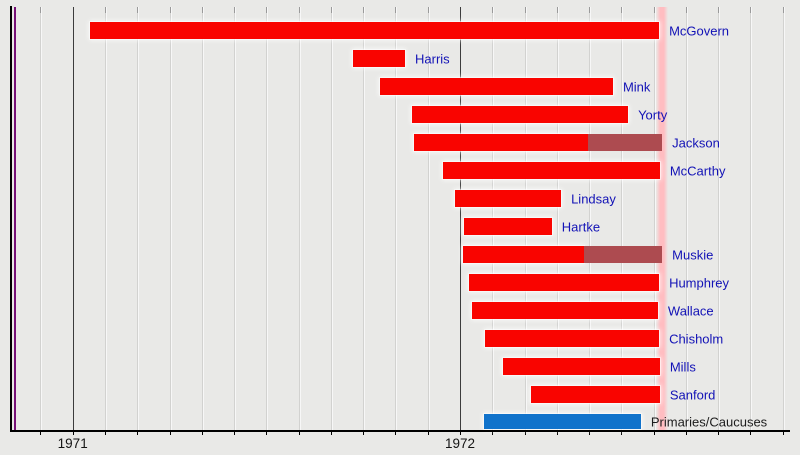  What do you see at coordinates (697, 171) in the screenshot?
I see `candidate-label: McCarthy` at bounding box center [697, 171].